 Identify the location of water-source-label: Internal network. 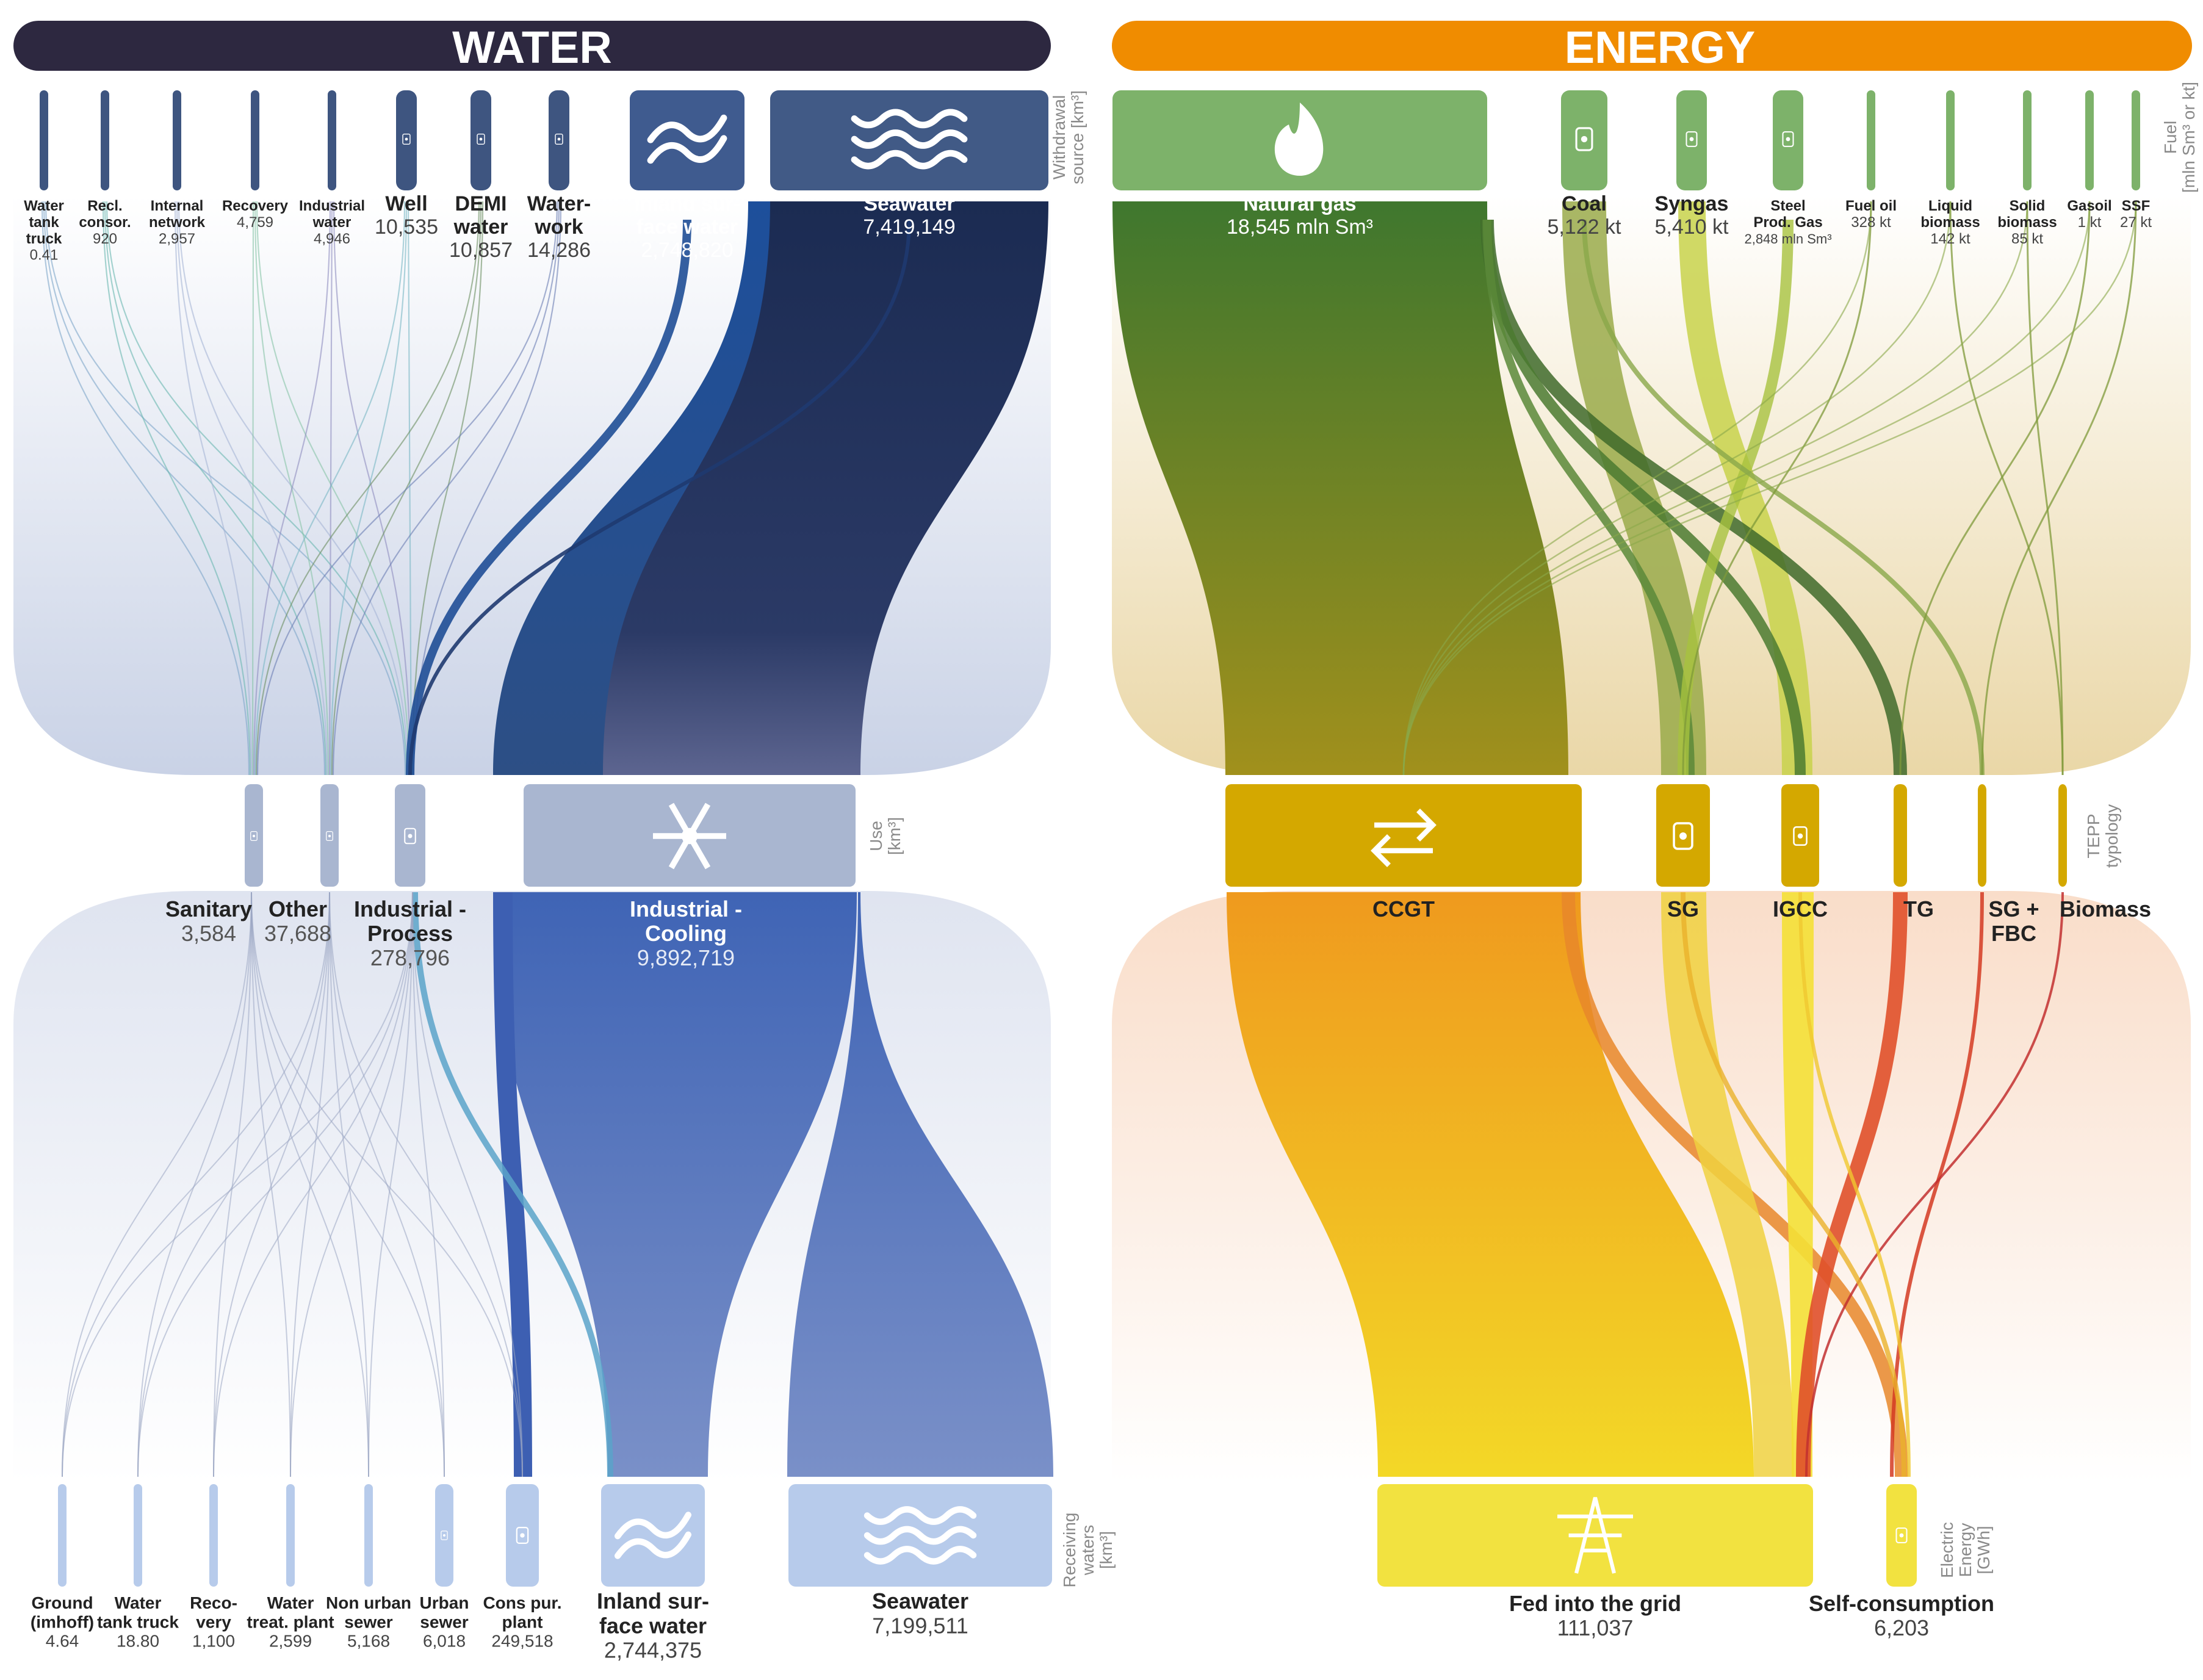
(177, 214).